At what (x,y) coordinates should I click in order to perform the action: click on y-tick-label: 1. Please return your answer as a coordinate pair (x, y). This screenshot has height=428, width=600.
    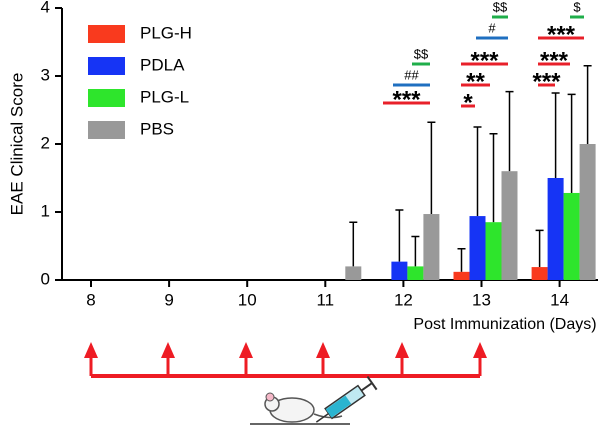
    Looking at the image, I should click on (45, 210).